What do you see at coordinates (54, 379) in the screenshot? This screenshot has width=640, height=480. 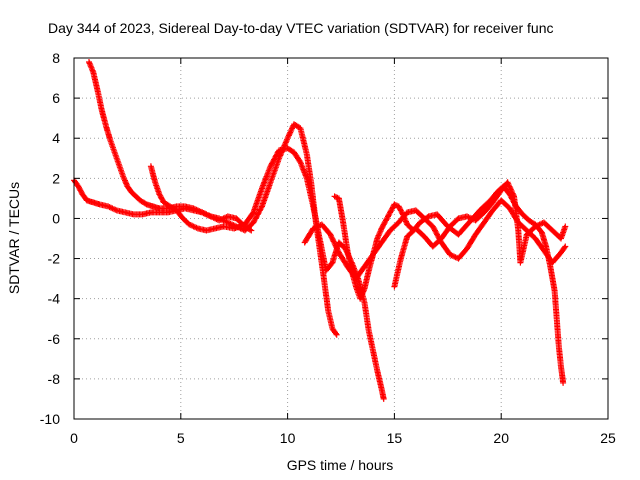 I see `y-tick-label: -8` at bounding box center [54, 379].